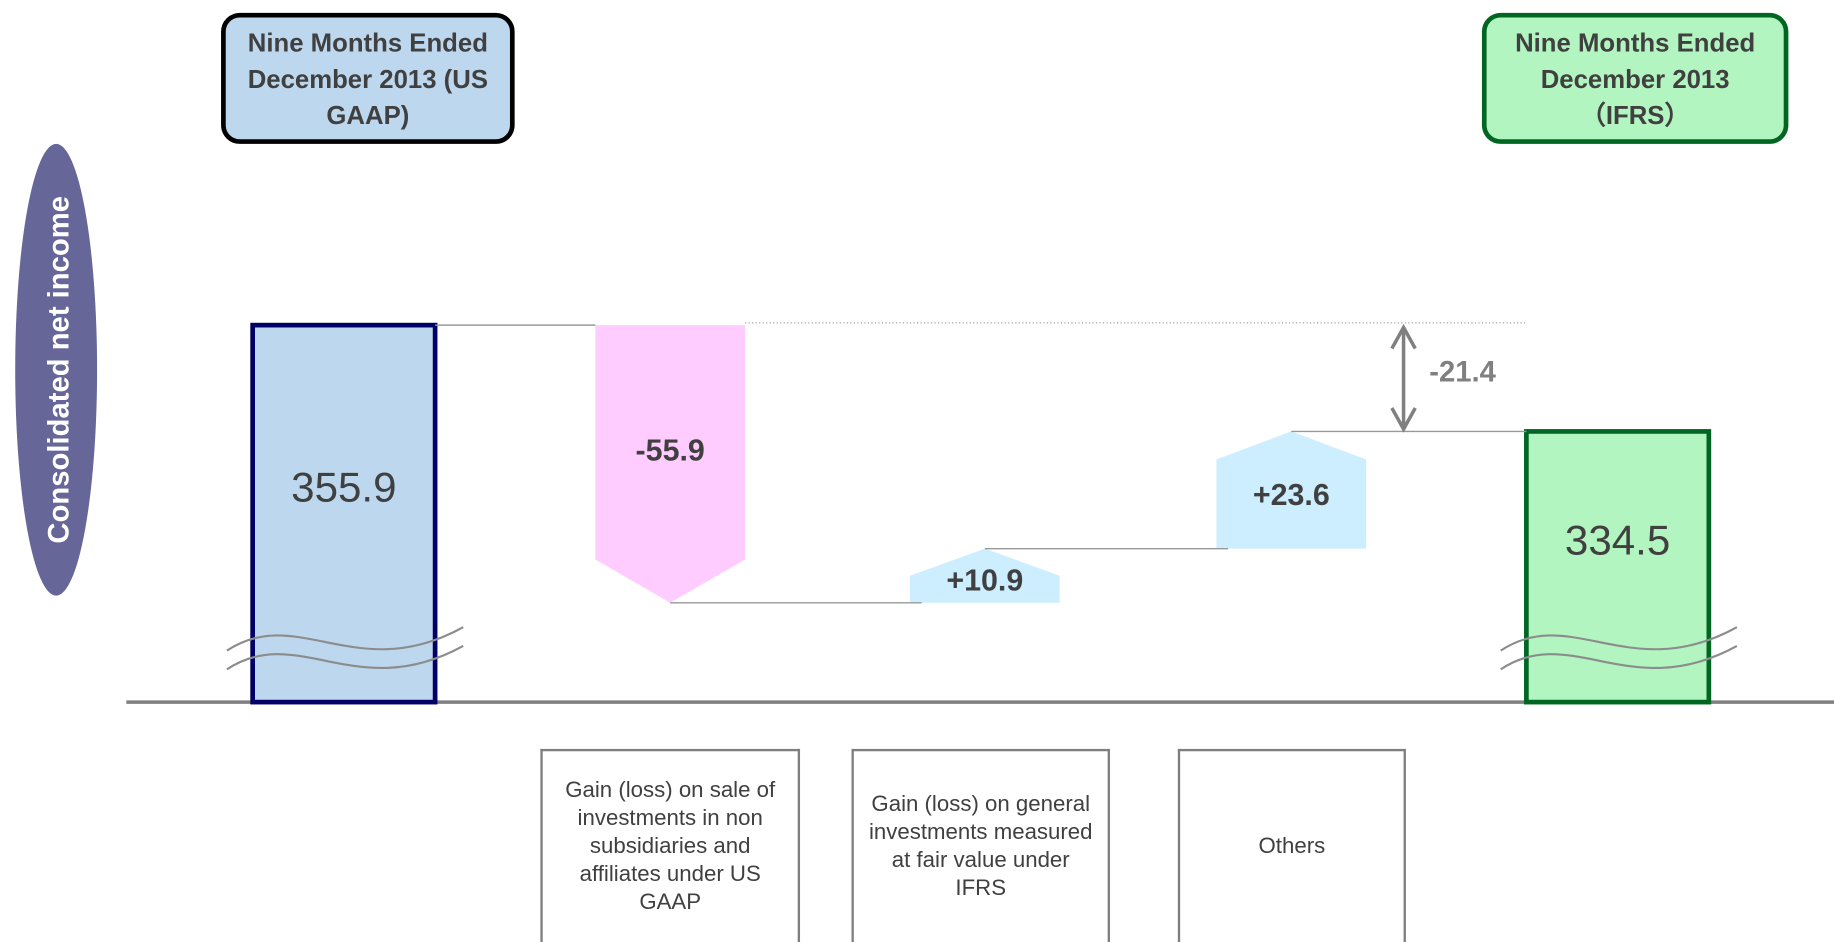  I want to click on value-label: +10.9, so click(984, 581).